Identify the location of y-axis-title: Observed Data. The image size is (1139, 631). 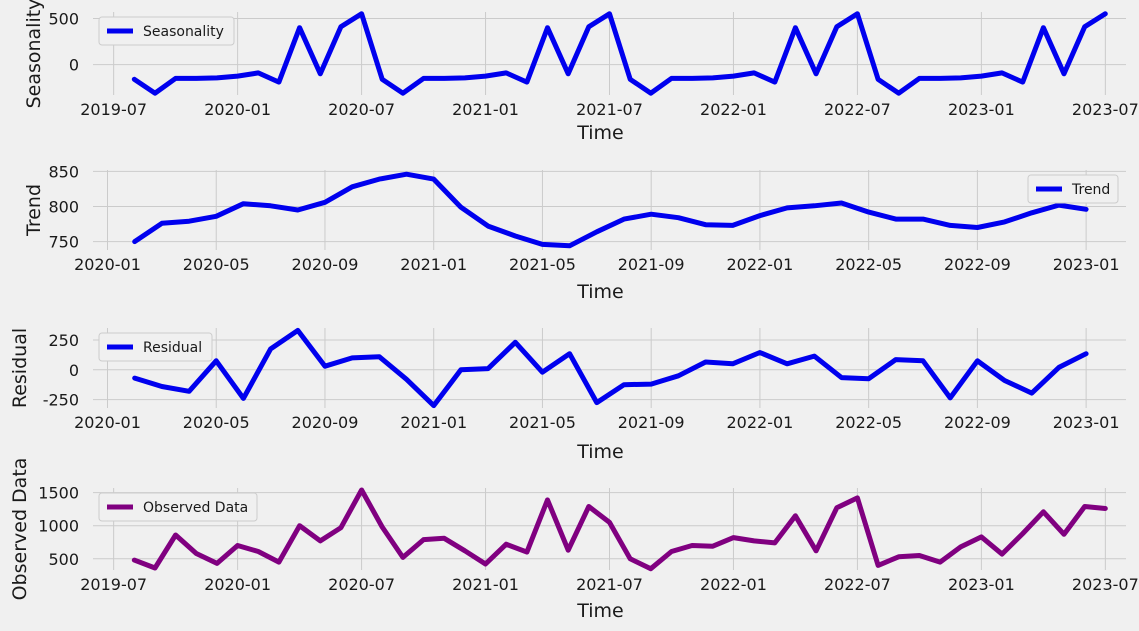
(20, 529).